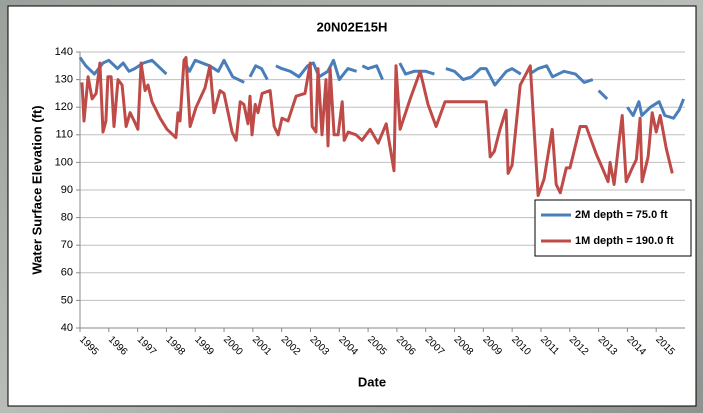 The width and height of the screenshot is (703, 413). Describe the element at coordinates (67, 300) in the screenshot. I see `y-tick-label: 50` at that location.